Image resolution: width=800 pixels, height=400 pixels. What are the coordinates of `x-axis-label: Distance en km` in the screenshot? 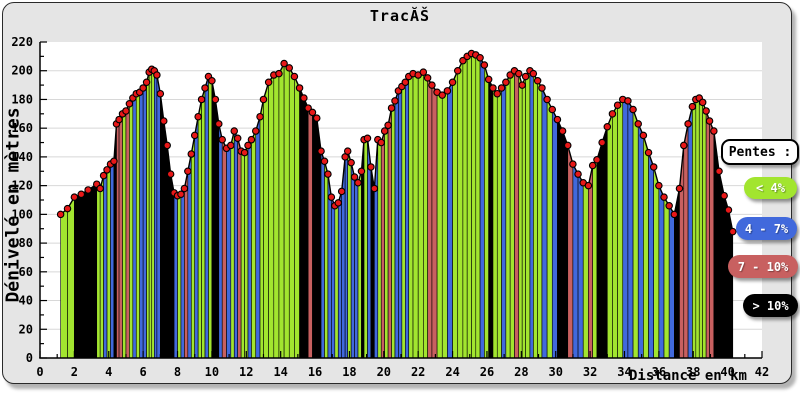 It's located at (687, 376).